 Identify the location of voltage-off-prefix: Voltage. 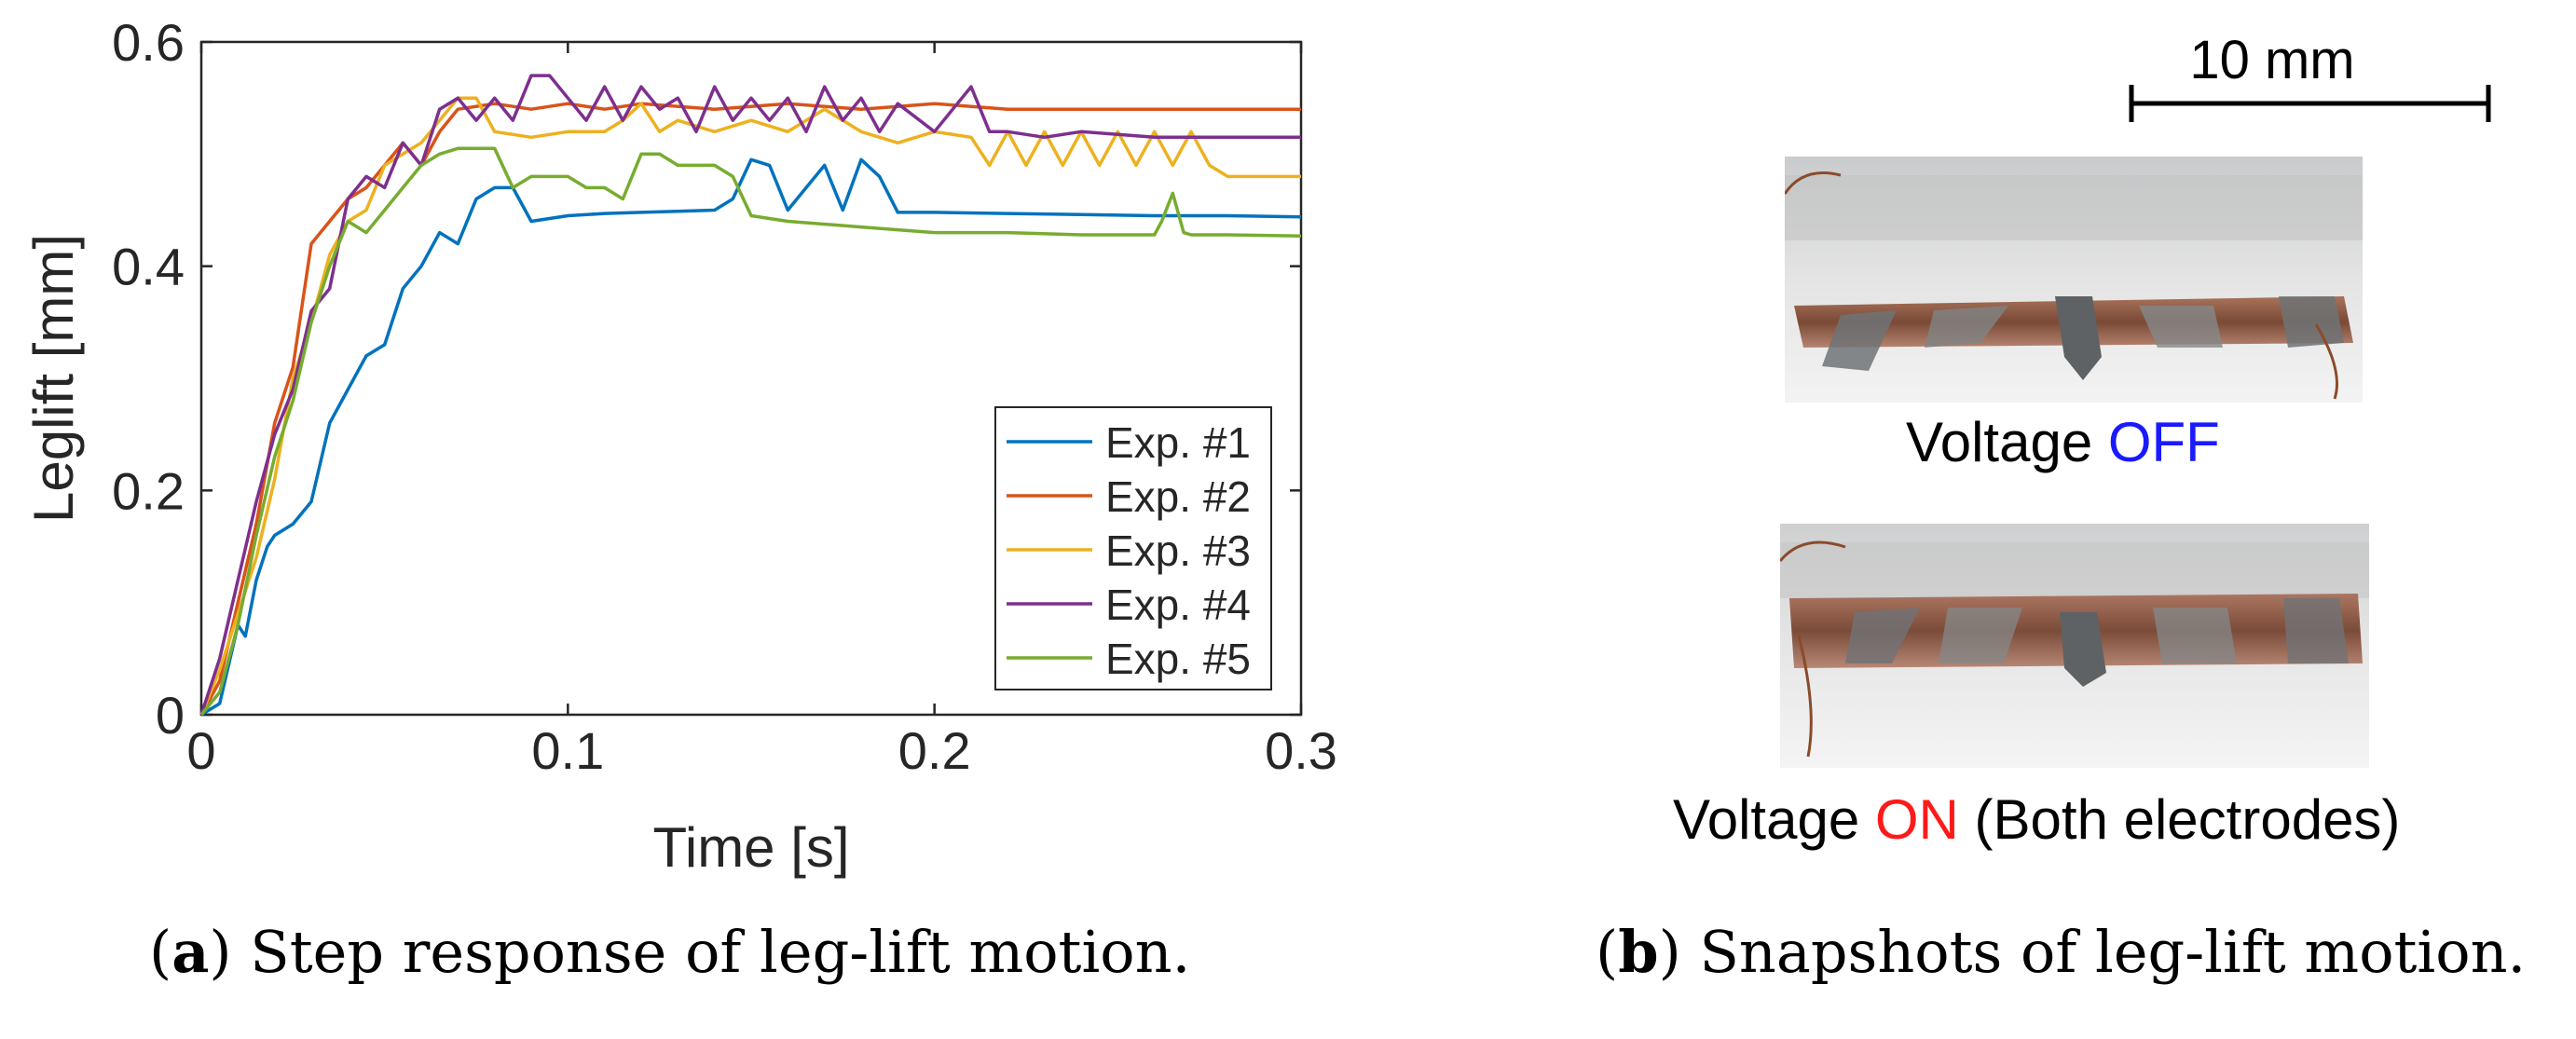
(2007, 442).